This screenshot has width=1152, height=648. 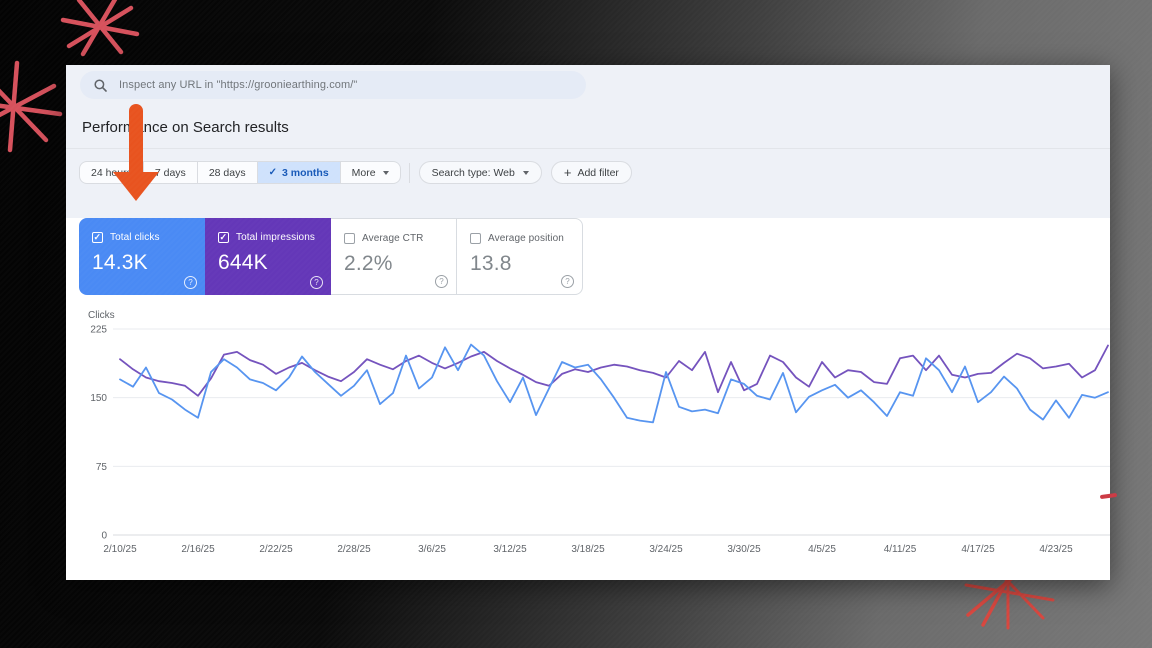 I want to click on svg-text: 3/30/25, so click(x=744, y=549).